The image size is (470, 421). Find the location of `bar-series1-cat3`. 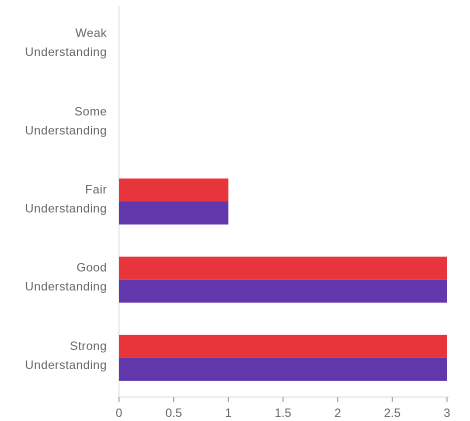

bar-series1-cat3 is located at coordinates (283, 291).